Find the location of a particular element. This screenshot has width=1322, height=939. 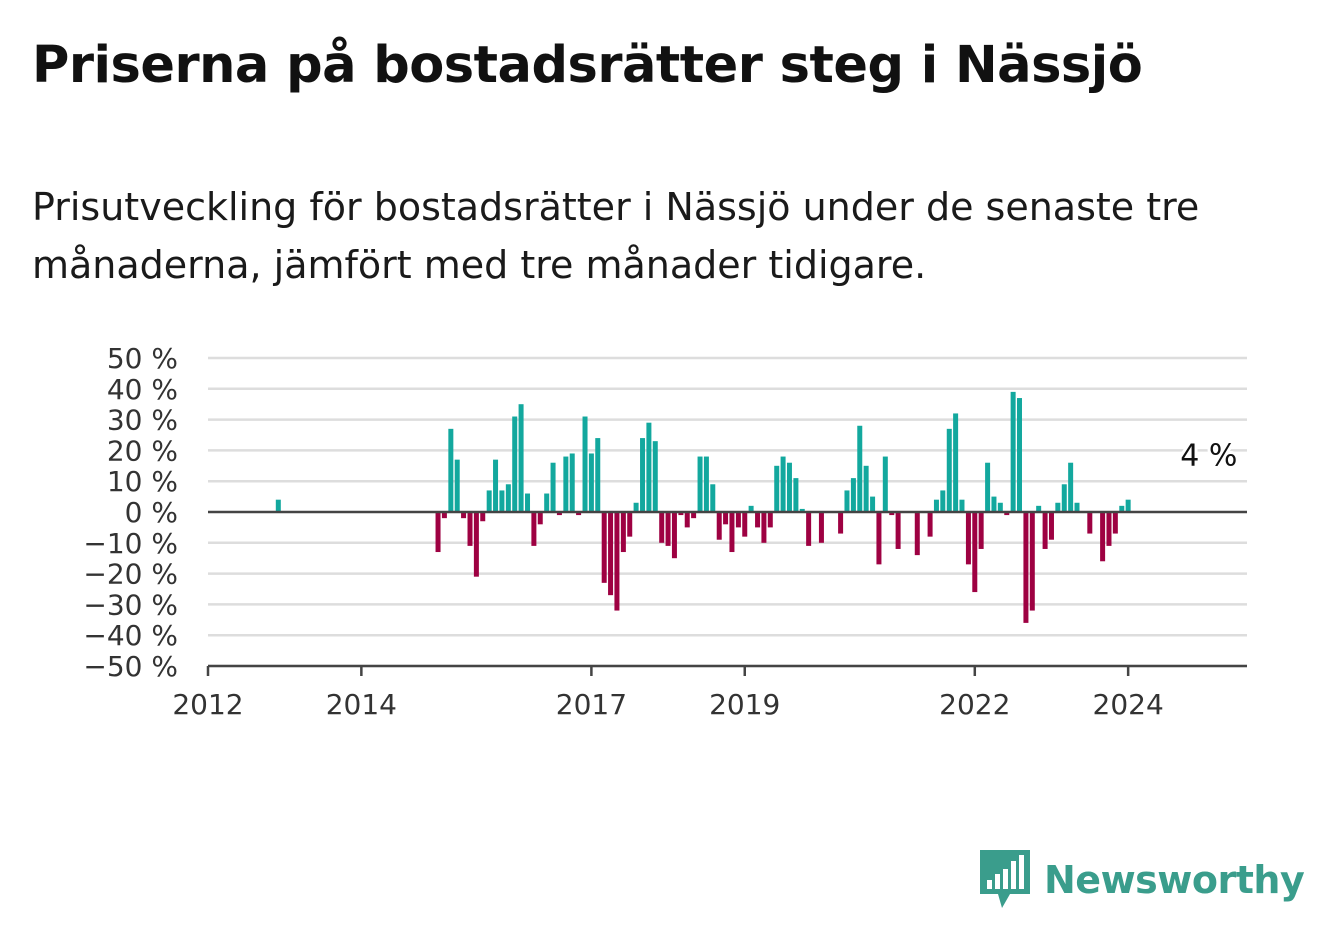

x-tick-label: 2012 is located at coordinates (207, 704).